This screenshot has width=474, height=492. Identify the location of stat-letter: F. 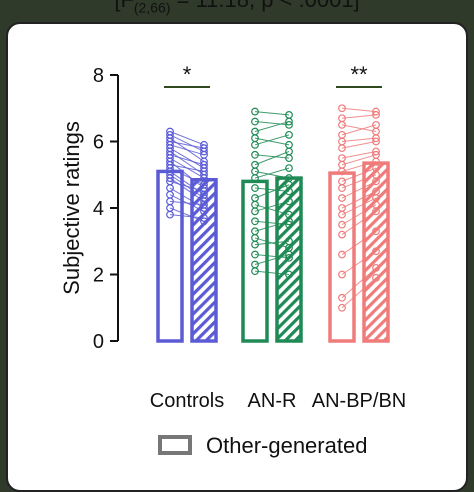
(126, 6).